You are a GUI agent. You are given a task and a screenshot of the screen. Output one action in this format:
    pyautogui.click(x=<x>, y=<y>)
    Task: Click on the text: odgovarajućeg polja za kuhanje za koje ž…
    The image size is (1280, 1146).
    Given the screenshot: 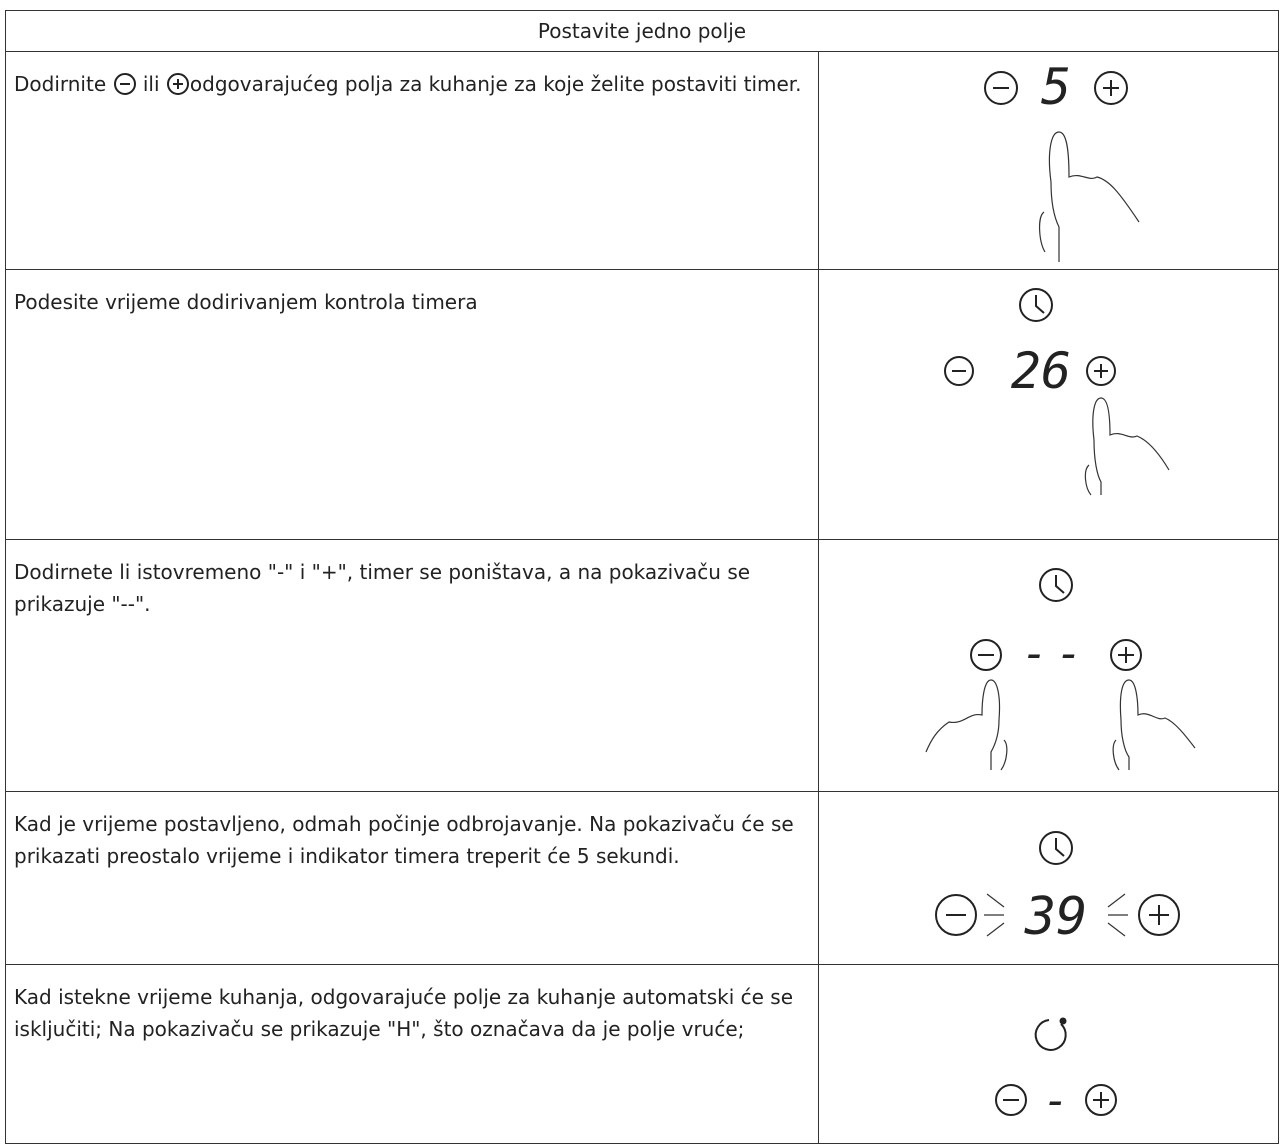 What is the action you would take?
    pyautogui.click(x=495, y=84)
    